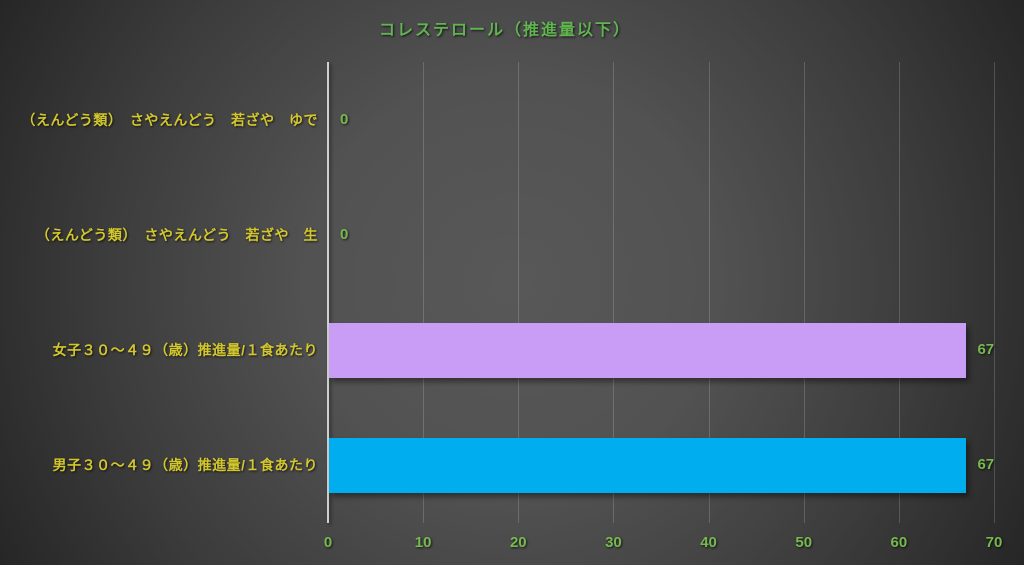  Describe the element at coordinates (504, 30) in the screenshot. I see `chart-title: コレステロール（推進量以下）` at that location.